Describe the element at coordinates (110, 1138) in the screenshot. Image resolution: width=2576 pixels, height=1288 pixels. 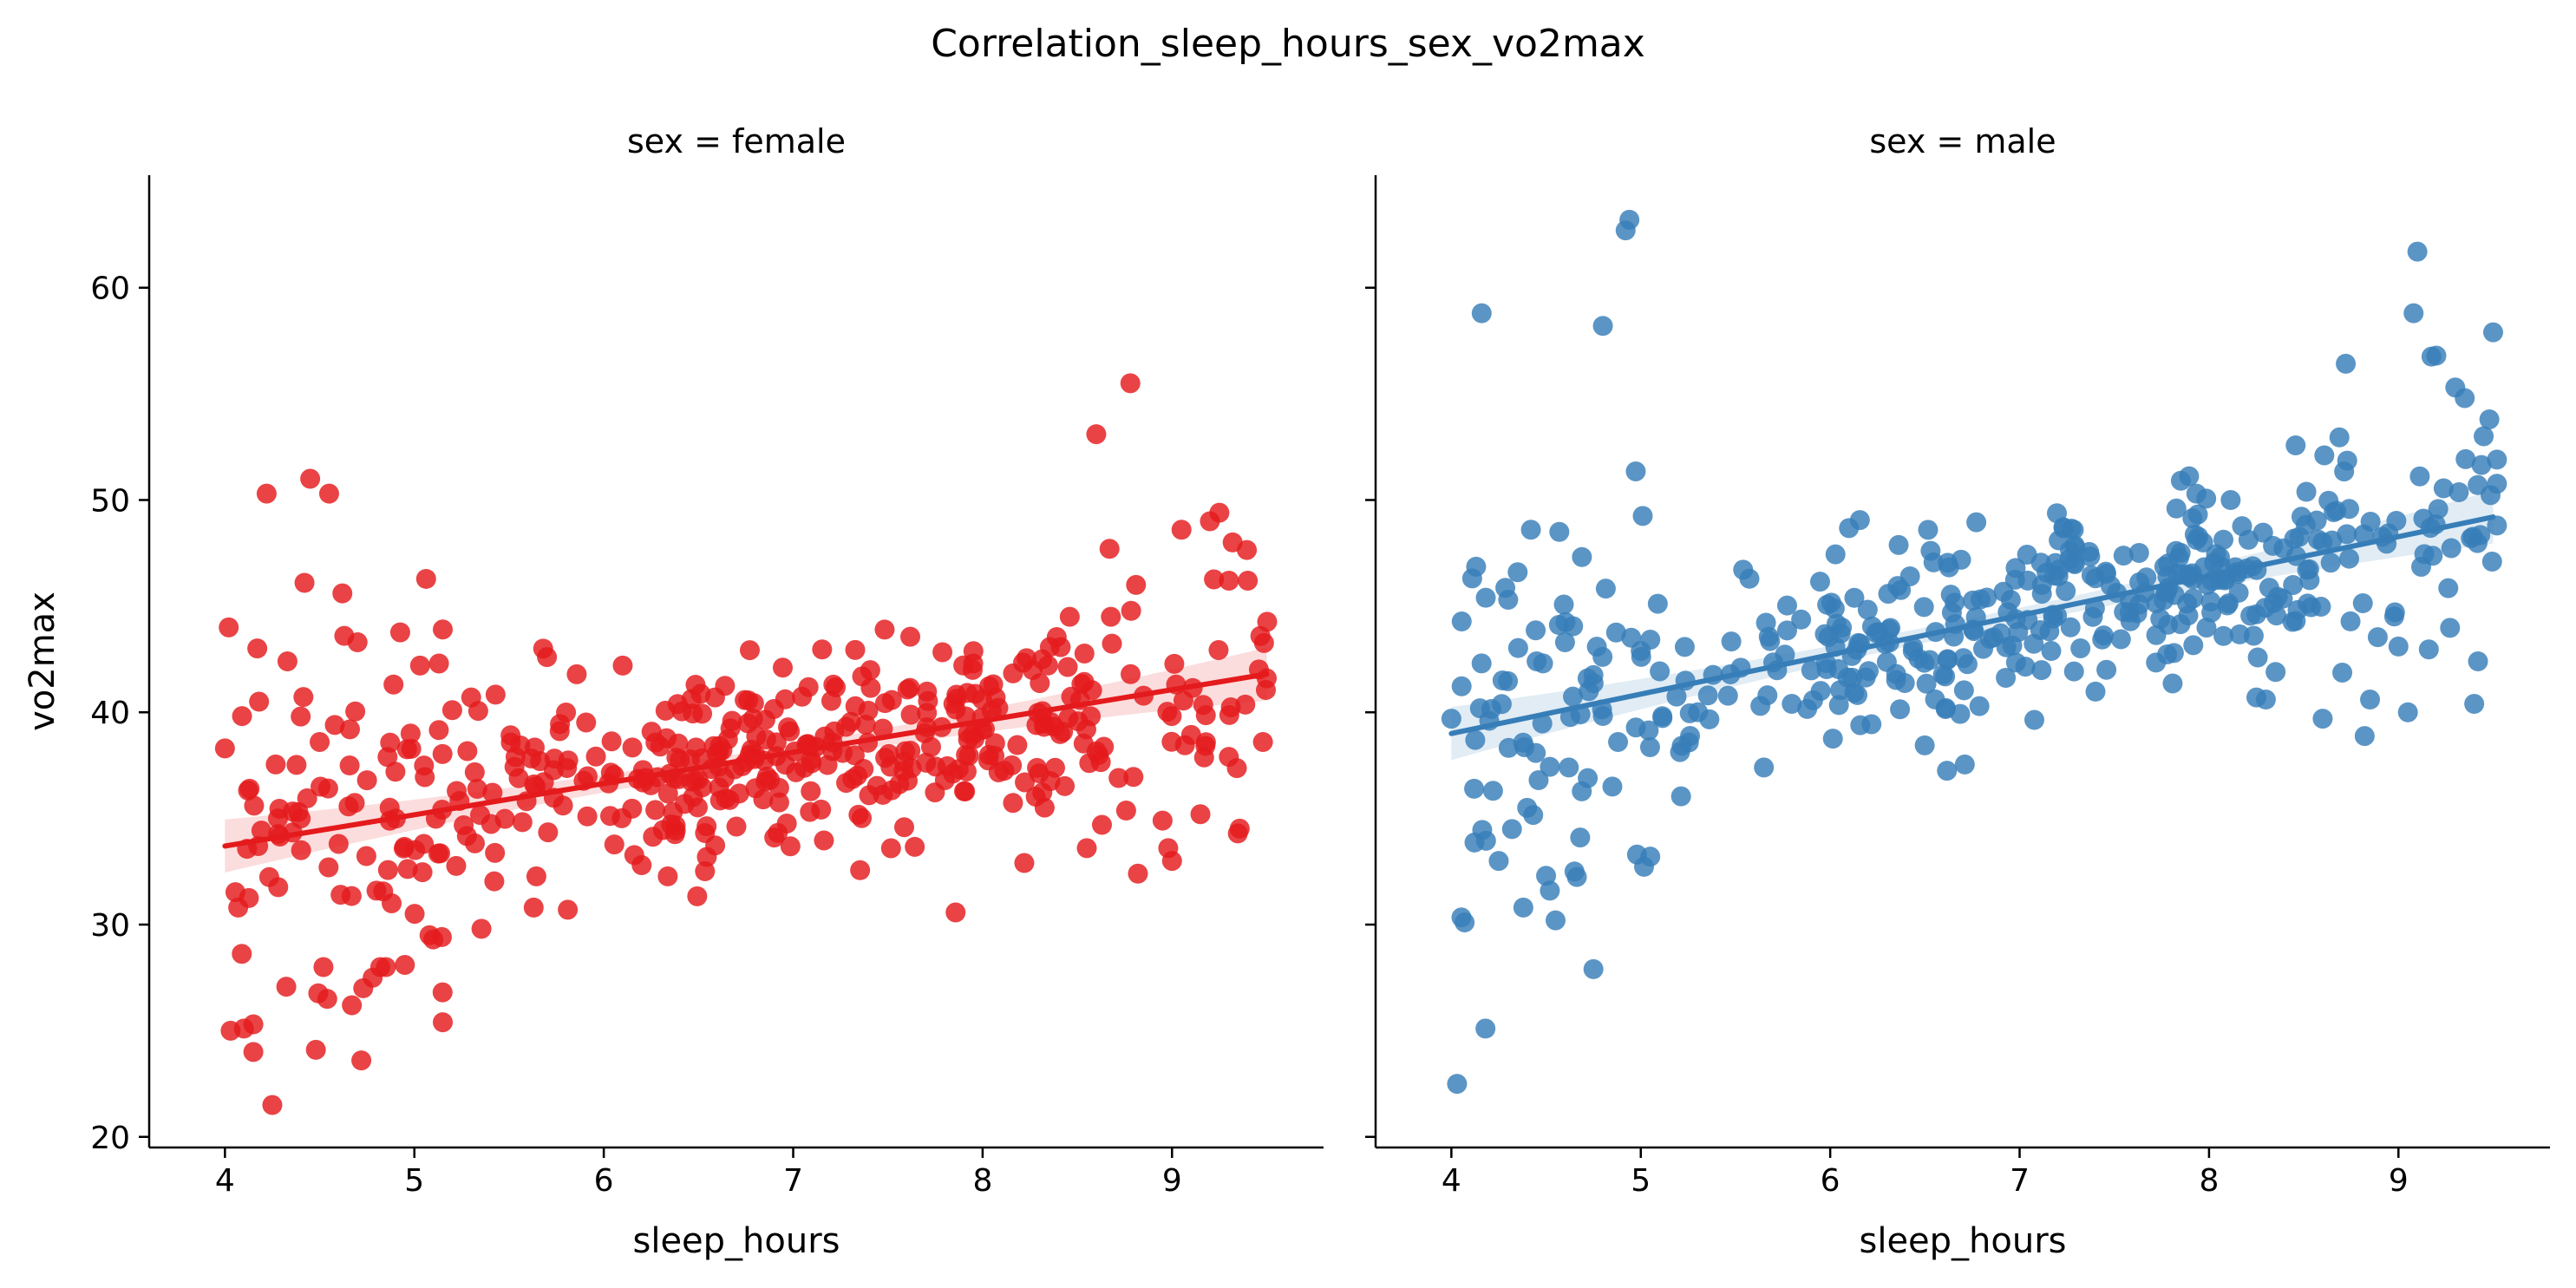
I see `y-tick-label: 20` at that location.